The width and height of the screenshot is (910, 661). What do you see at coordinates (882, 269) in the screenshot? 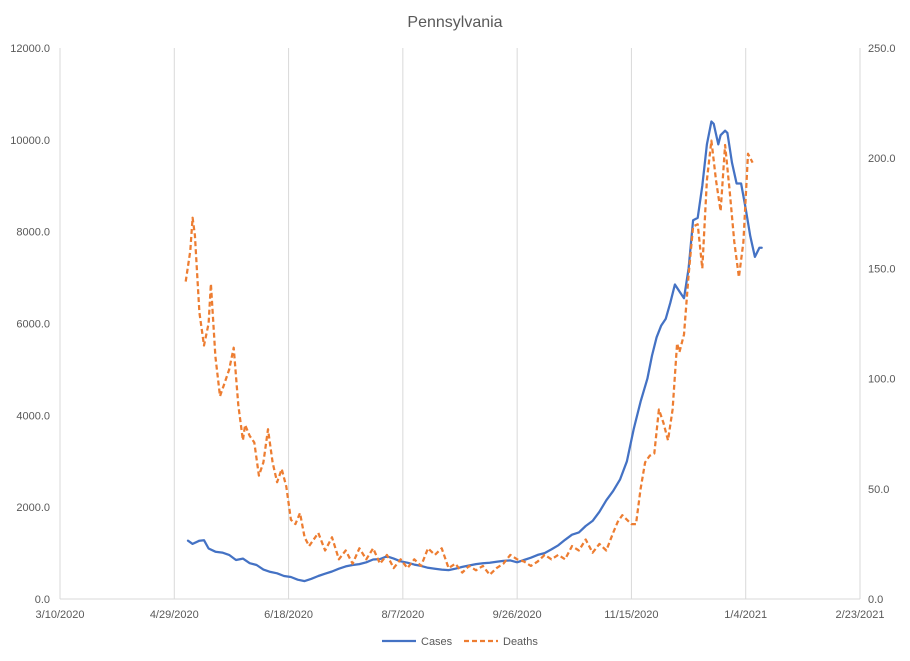
I see `y-right-tick-label: 150.0` at bounding box center [882, 269].